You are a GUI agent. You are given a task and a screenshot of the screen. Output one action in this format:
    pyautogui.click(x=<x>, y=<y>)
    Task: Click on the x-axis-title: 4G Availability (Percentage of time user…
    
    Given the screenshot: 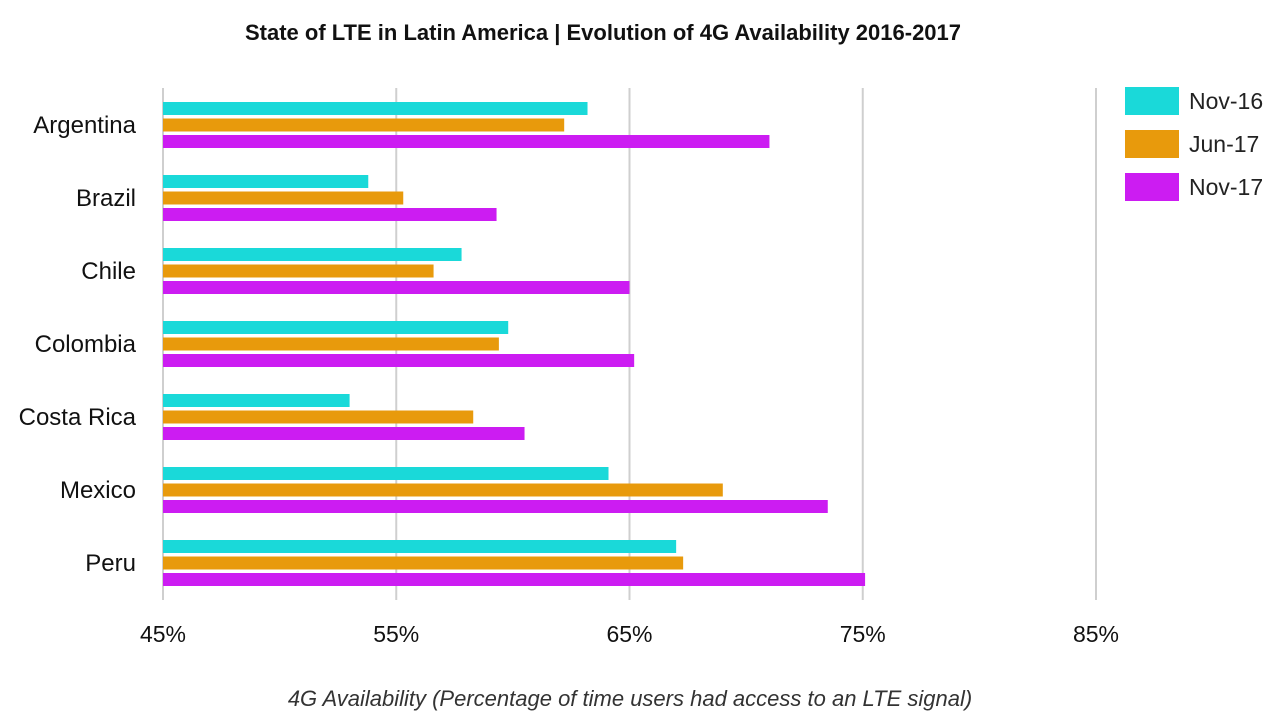 What is the action you would take?
    pyautogui.click(x=630, y=698)
    